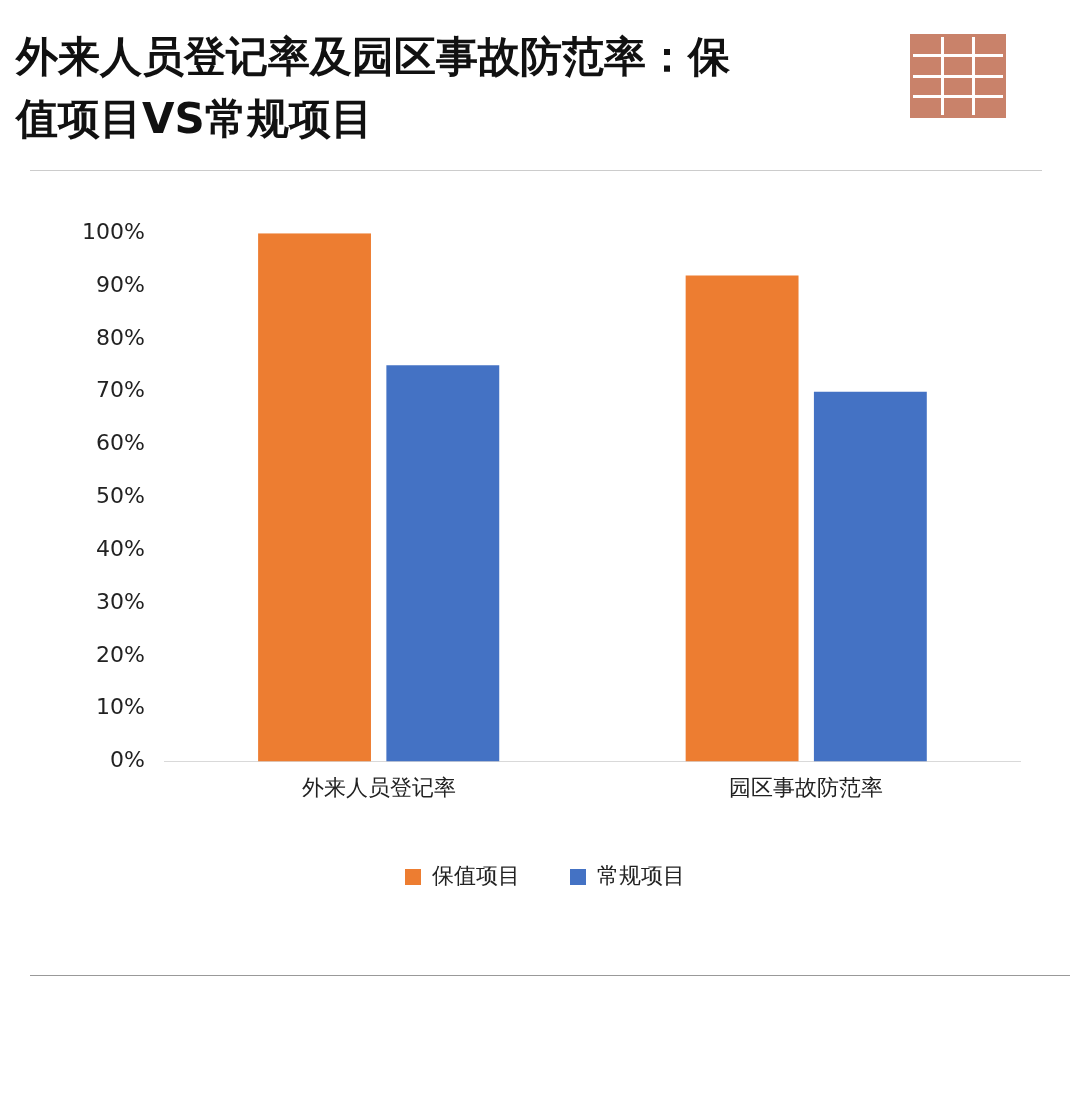 The width and height of the screenshot is (1080, 1115). Describe the element at coordinates (120, 601) in the screenshot. I see `y-tick-label: 30%` at that location.